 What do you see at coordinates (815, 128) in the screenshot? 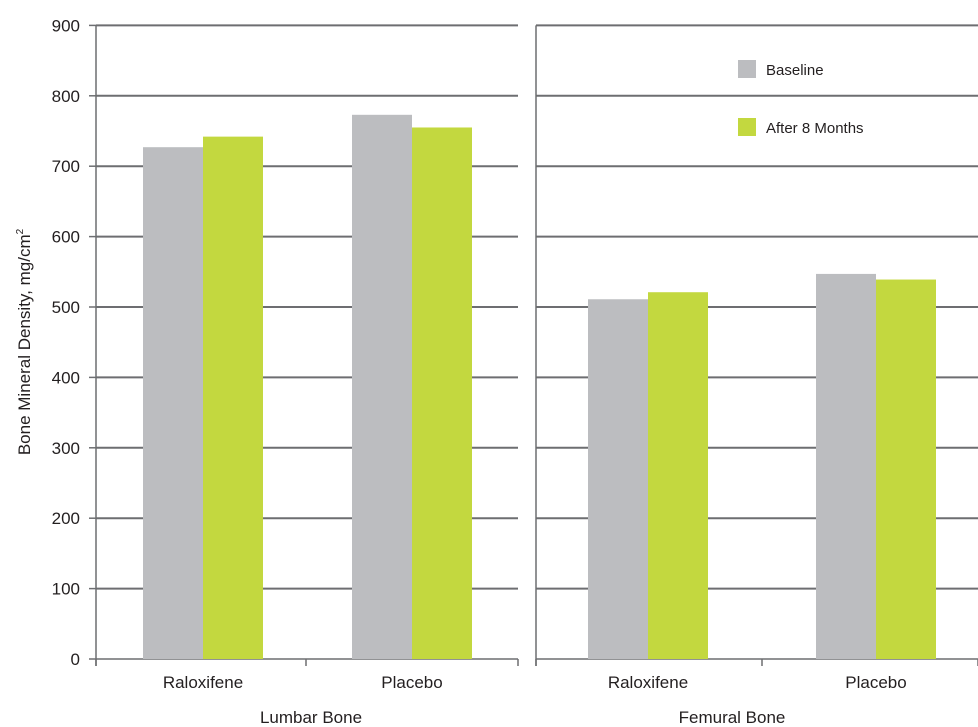
I see `legend-label: After 8 Months` at bounding box center [815, 128].